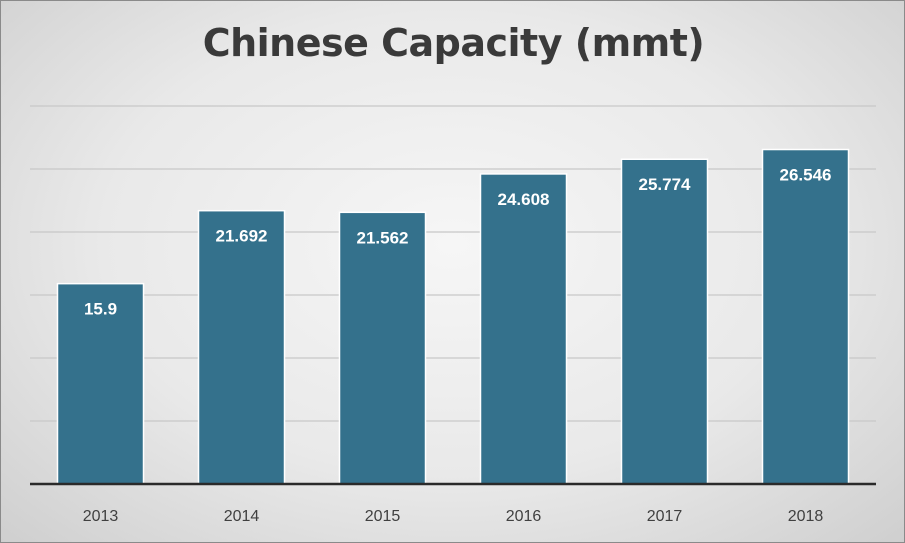 The image size is (905, 543). Describe the element at coordinates (241, 347) in the screenshot. I see `bar-2014` at that location.